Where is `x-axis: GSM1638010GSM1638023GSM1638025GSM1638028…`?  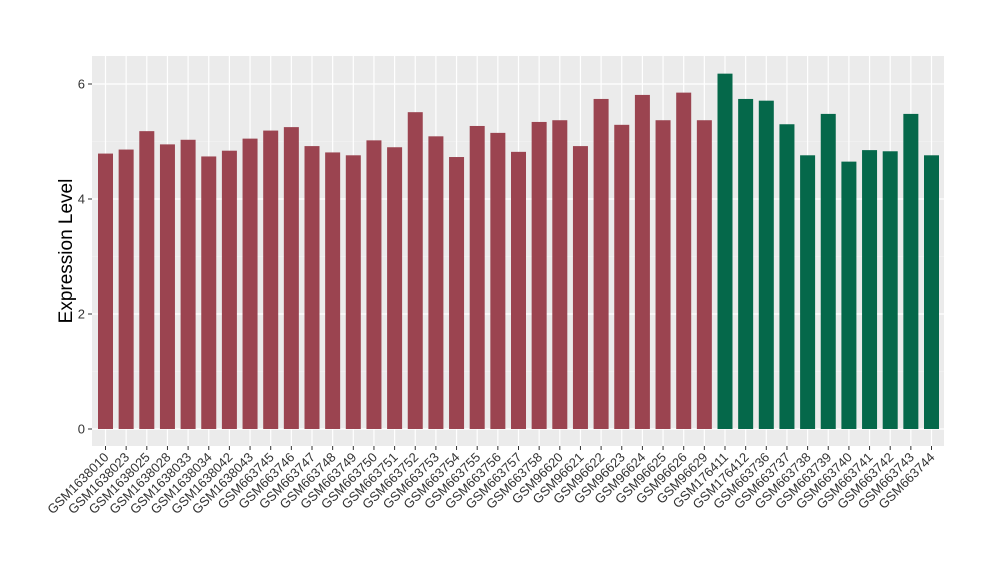 x-axis: GSM1638010GSM1638023GSM1638025GSM1638028… is located at coordinates (491, 481).